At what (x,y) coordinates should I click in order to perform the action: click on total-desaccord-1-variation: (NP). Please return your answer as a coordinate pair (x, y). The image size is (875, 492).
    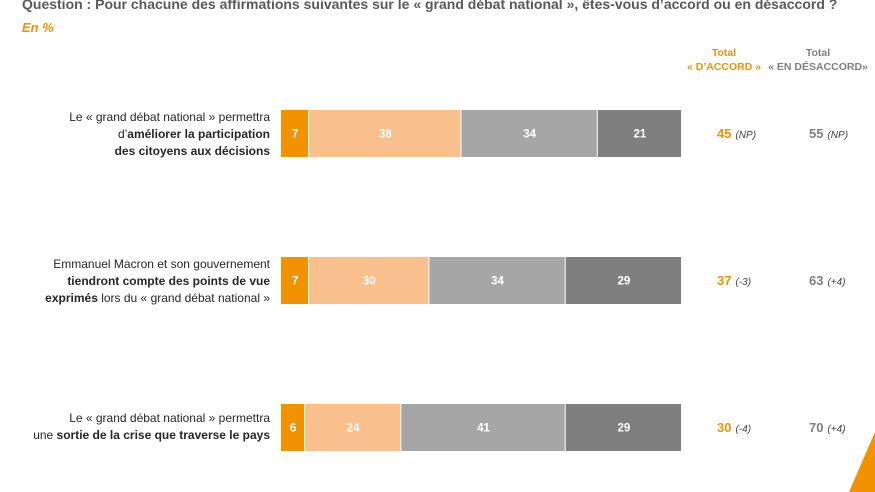
    Looking at the image, I should click on (838, 135).